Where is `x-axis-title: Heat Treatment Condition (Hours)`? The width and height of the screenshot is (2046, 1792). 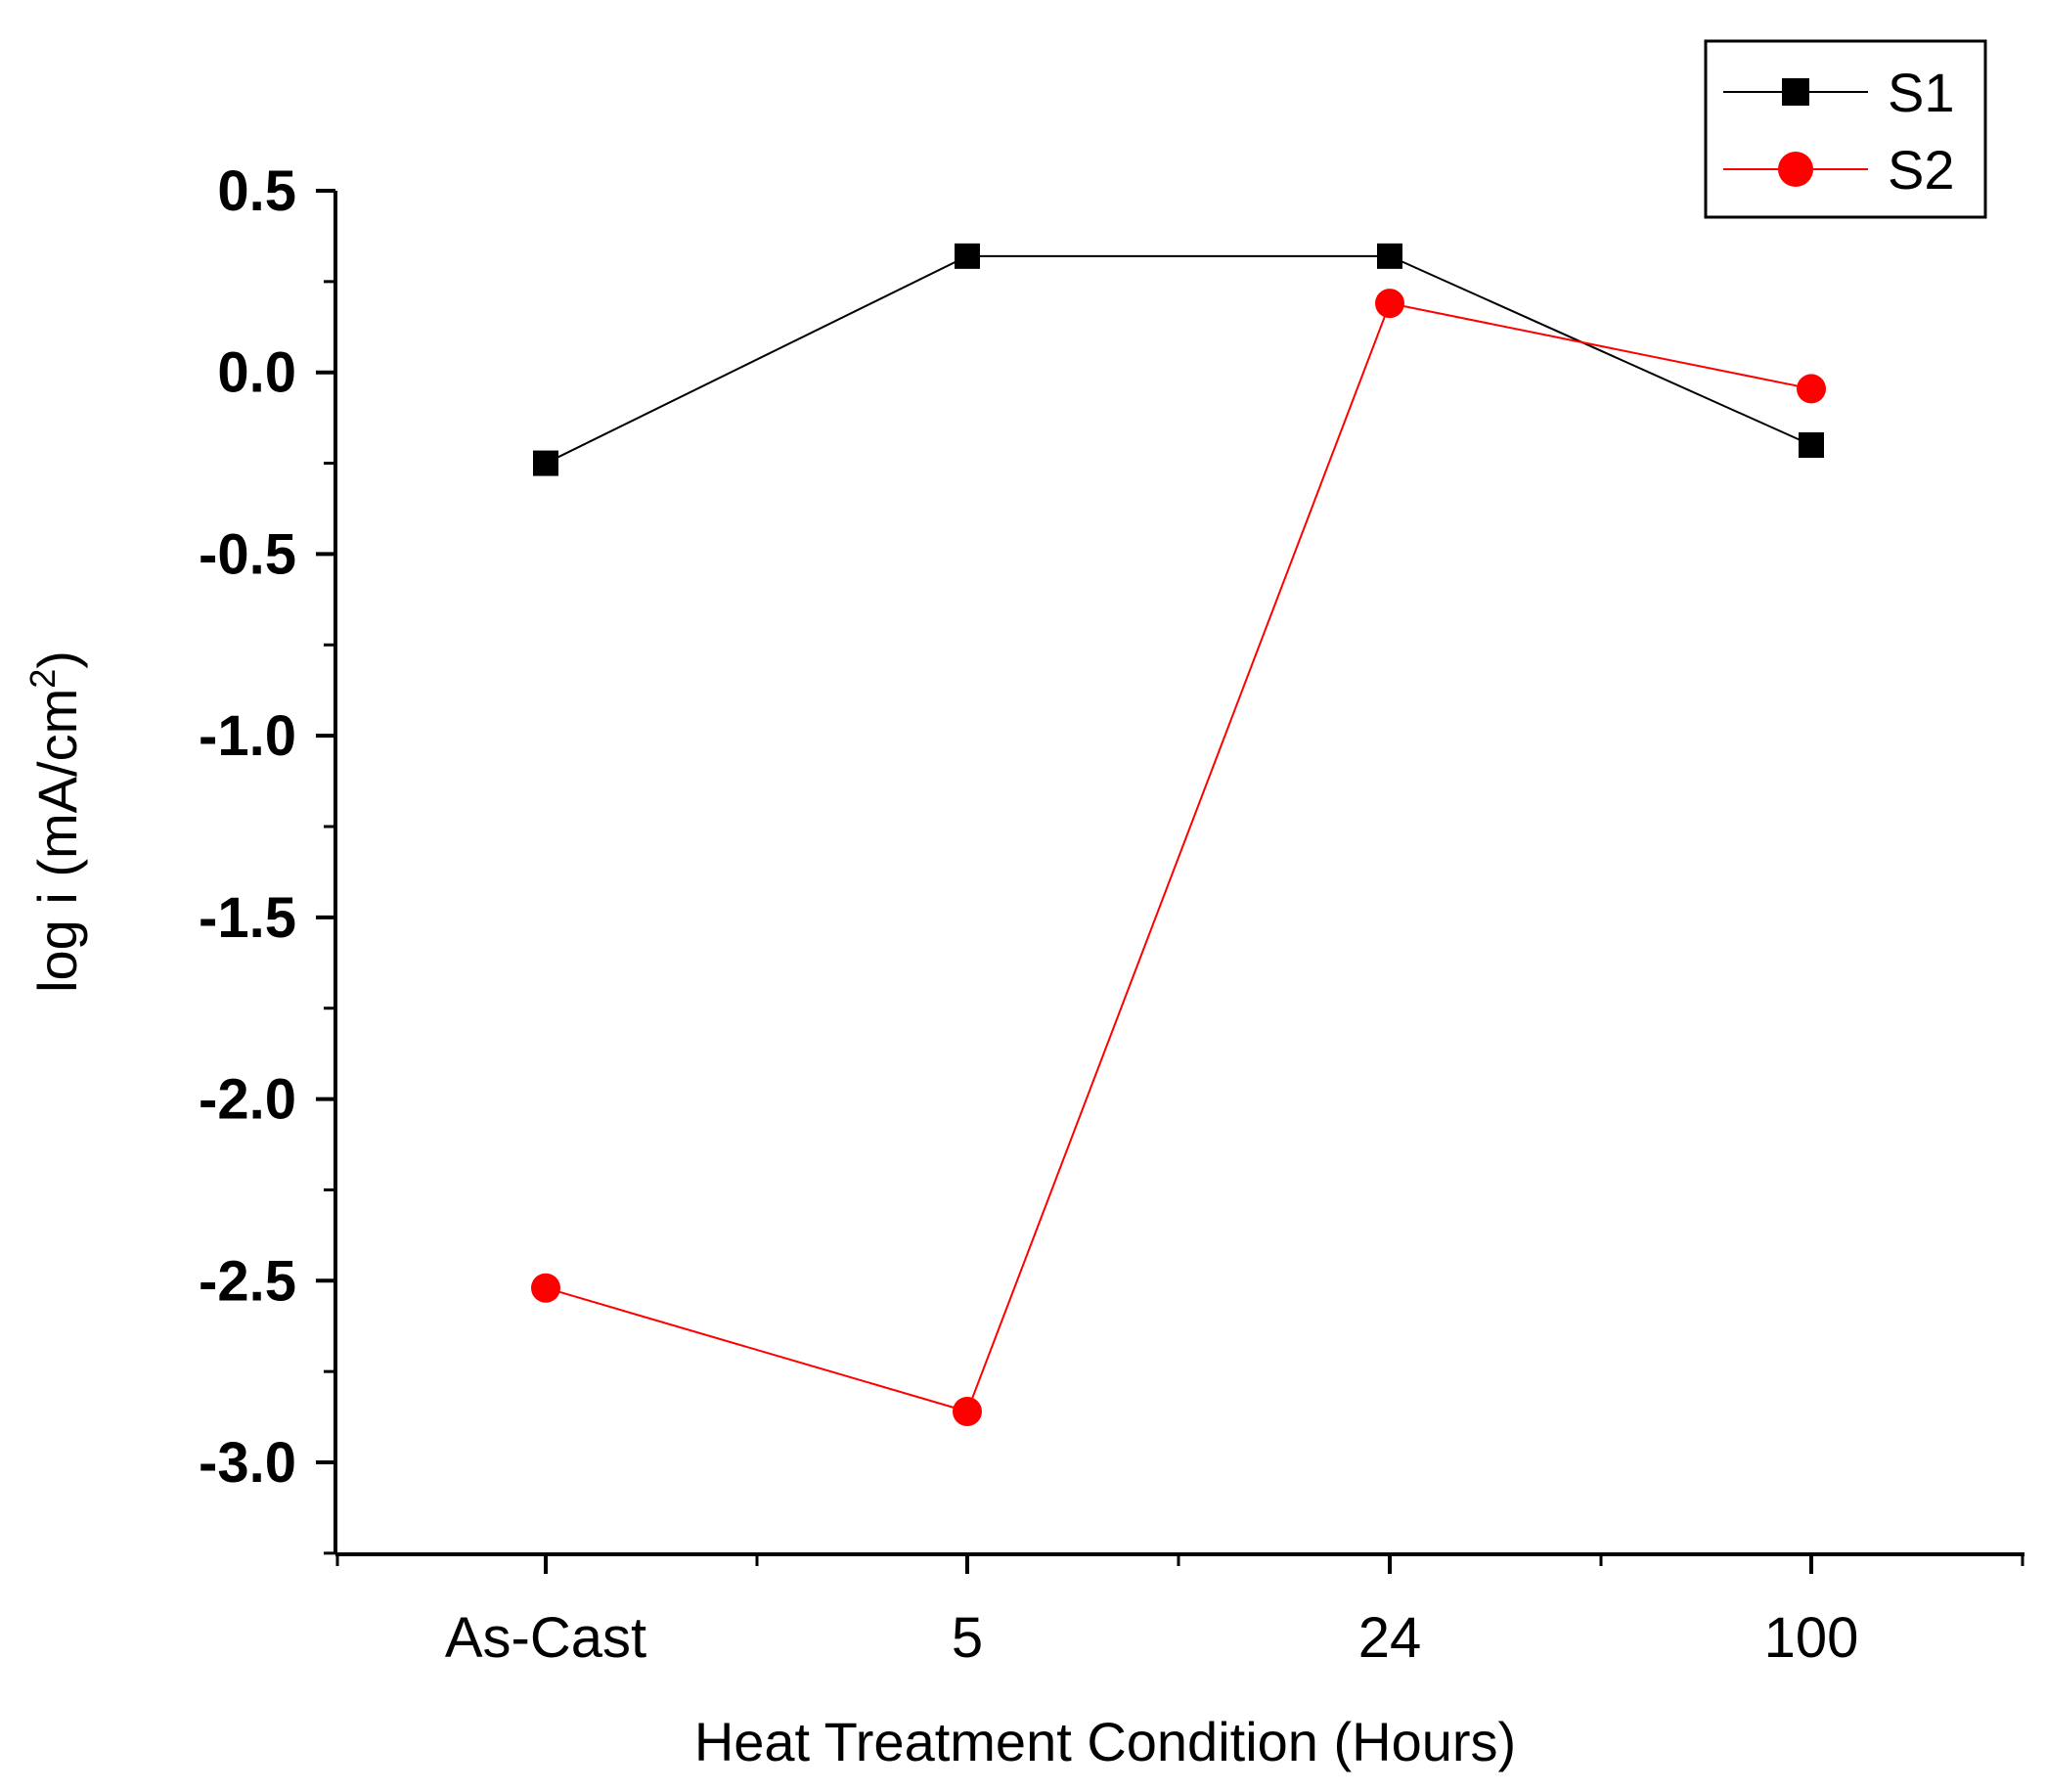 x-axis-title: Heat Treatment Condition (Hours) is located at coordinates (1105, 1741).